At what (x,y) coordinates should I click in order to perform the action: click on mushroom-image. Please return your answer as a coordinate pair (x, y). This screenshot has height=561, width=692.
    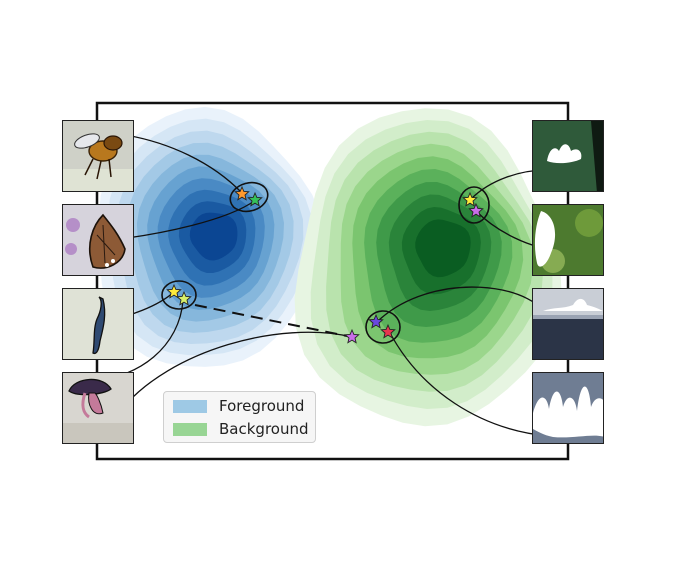
    Looking at the image, I should click on (98, 408).